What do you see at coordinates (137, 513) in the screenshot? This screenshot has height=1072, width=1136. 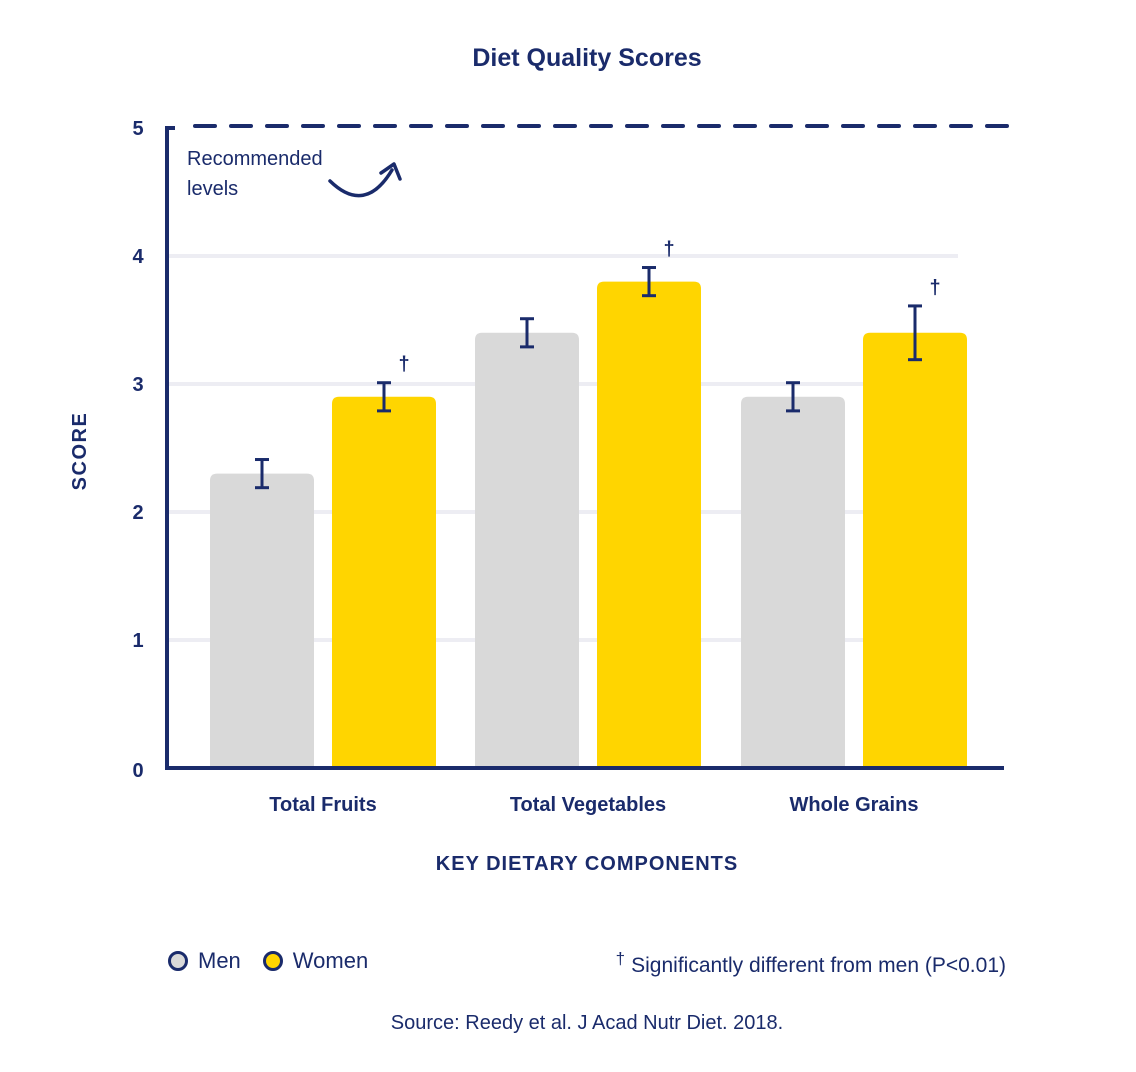 I see `y-tick-label: 2` at bounding box center [137, 513].